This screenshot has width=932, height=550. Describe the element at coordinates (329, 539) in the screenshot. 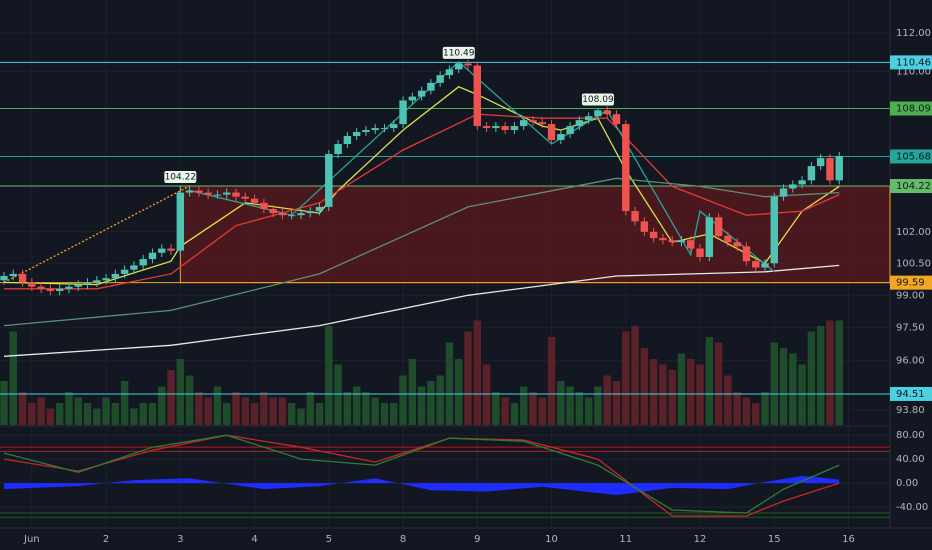

I see `x-tick-label: 5` at that location.